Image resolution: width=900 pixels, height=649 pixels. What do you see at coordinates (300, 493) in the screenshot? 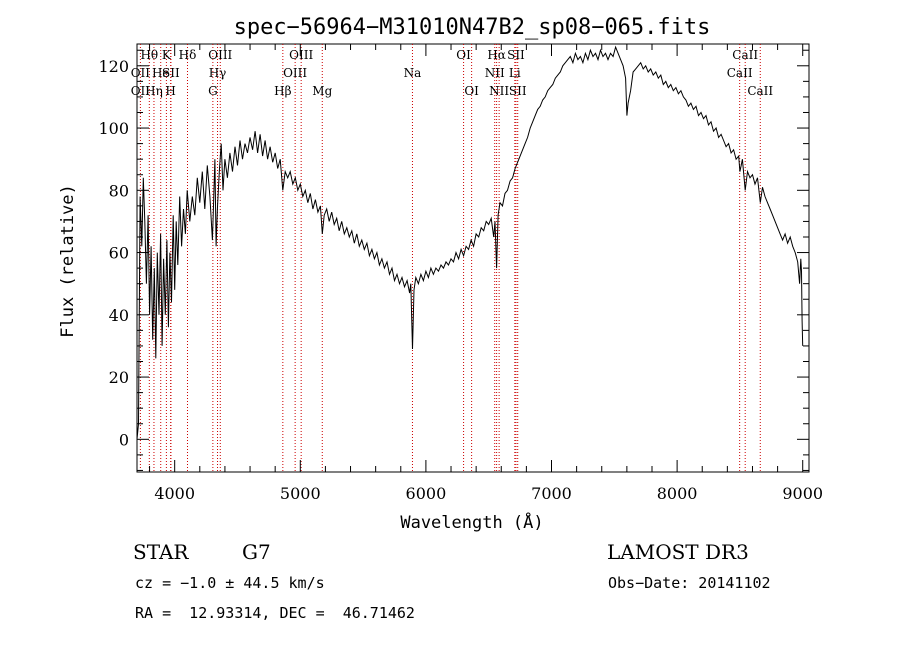
I see `x-tick-label: 5000` at bounding box center [300, 493].